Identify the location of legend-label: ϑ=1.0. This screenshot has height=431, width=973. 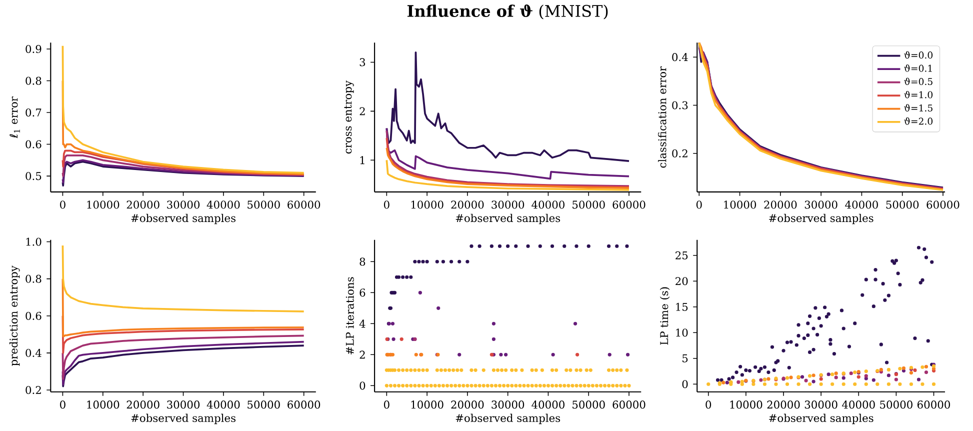
(918, 95).